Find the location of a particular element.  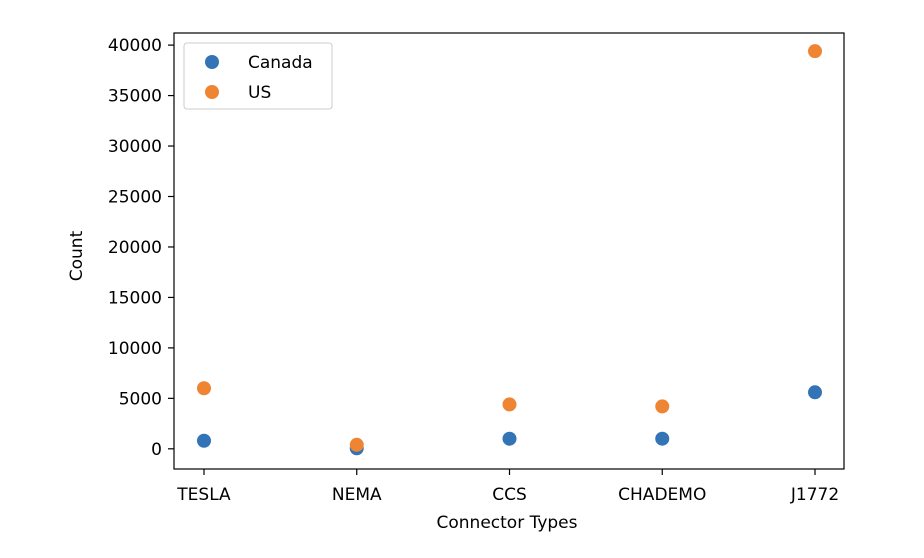

y-tick-label: 25000 is located at coordinates (135, 198).